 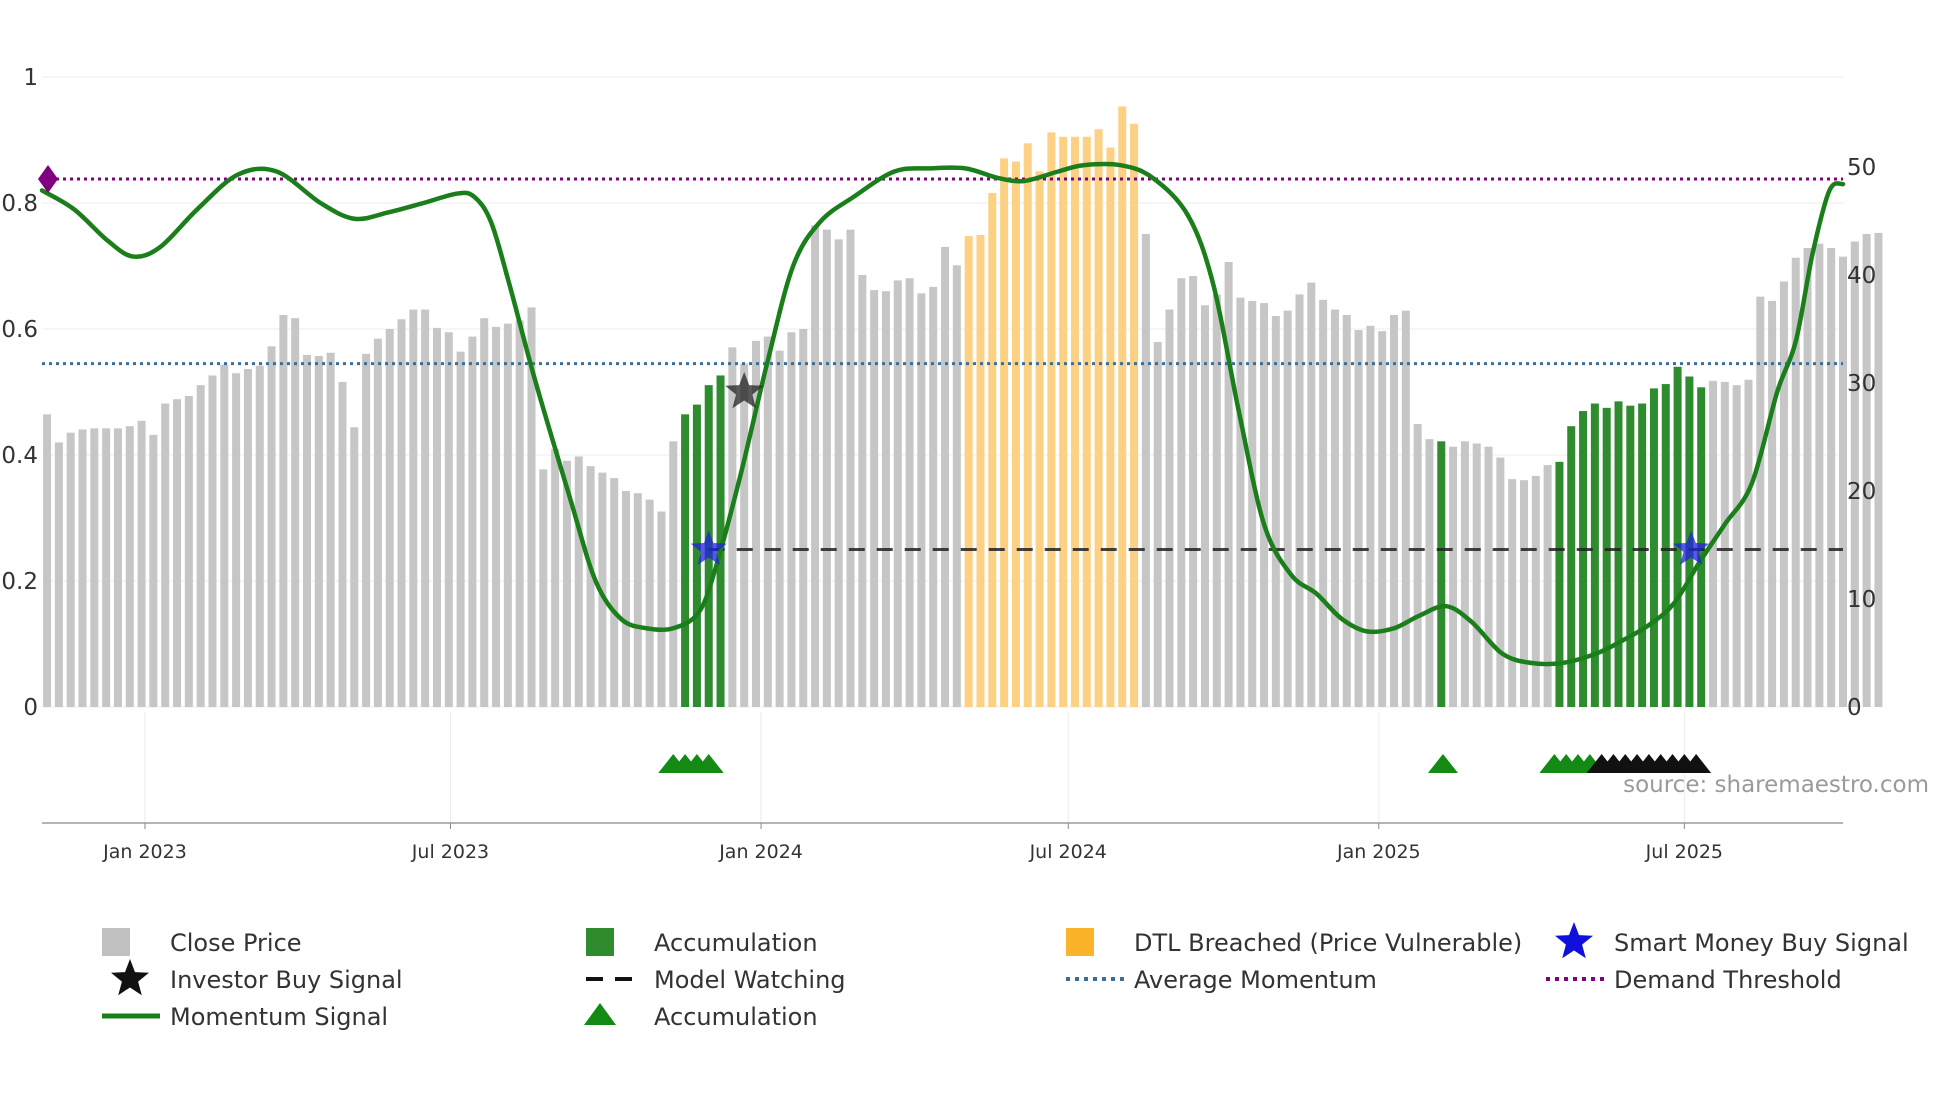 I want to click on legend-star-icon, so click(x=130, y=977).